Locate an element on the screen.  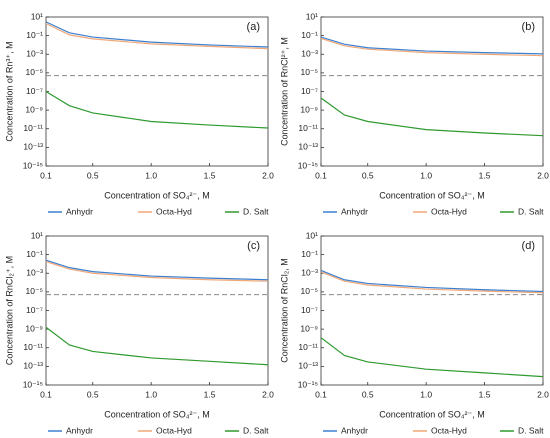
panel-label: (a) is located at coordinates (253, 27).